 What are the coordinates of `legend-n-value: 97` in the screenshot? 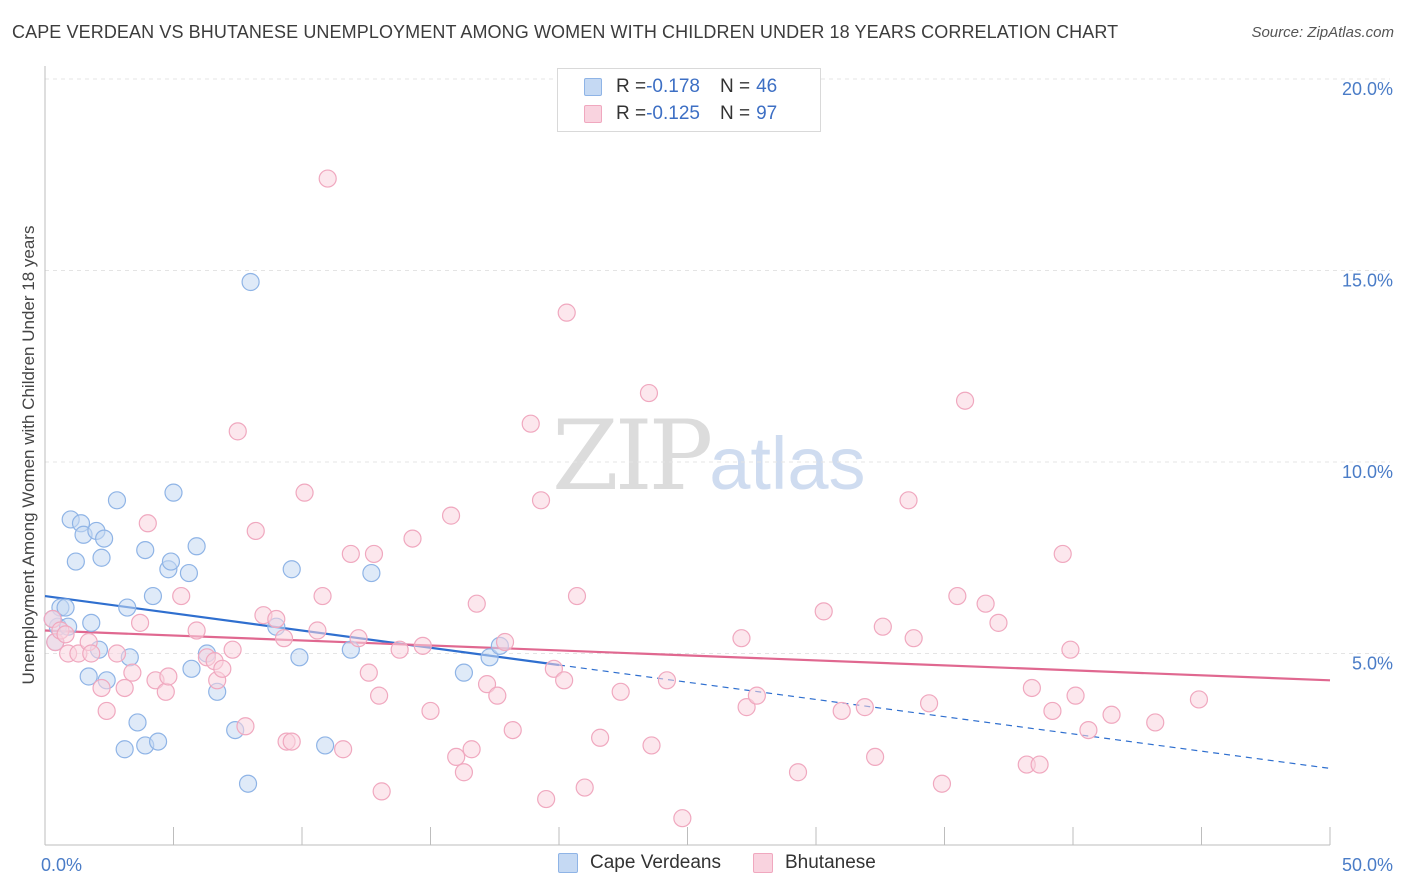 It's located at (767, 113).